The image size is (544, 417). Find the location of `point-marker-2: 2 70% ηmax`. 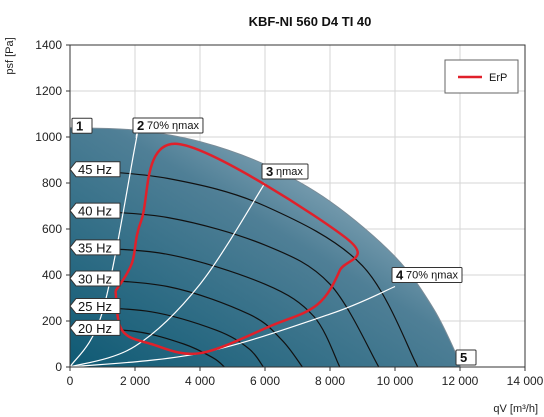

point-marker-2: 2 70% ηmax is located at coordinates (168, 125).